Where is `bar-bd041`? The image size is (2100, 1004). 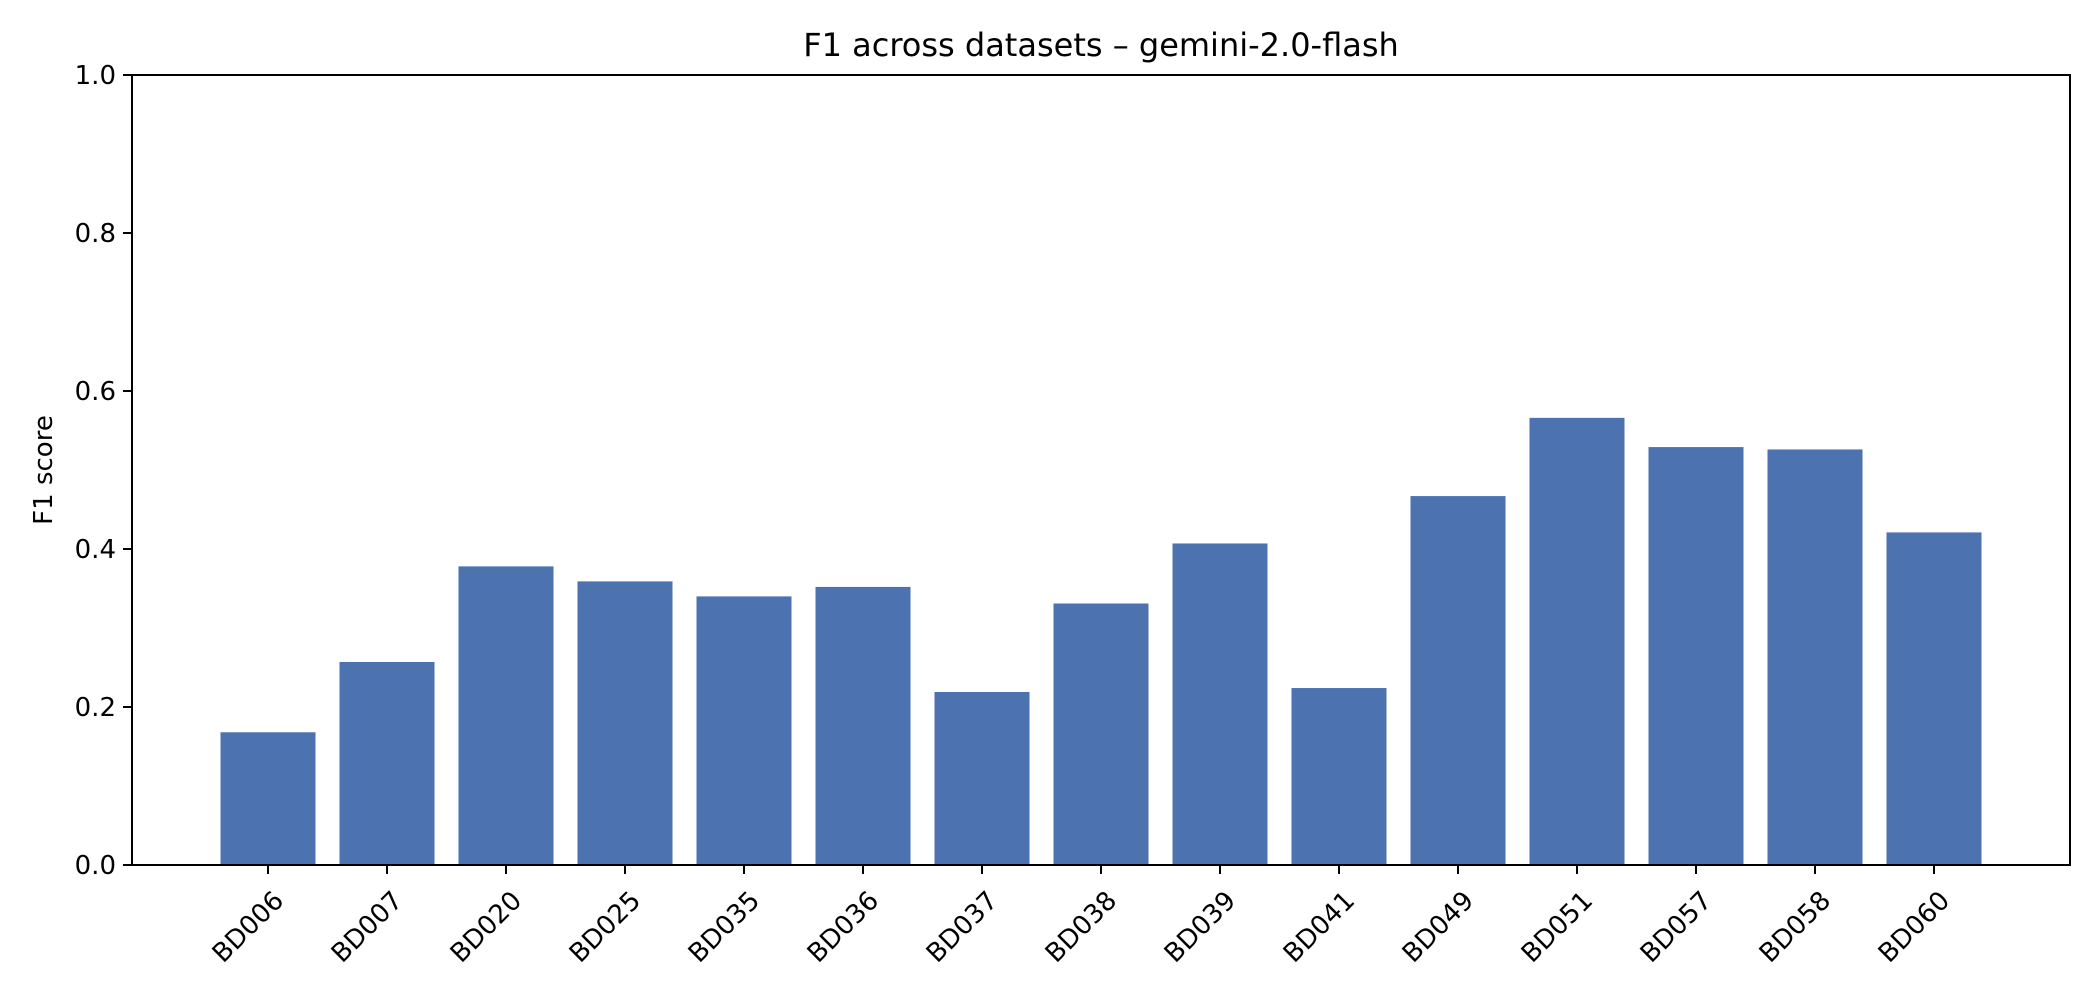 bar-bd041 is located at coordinates (1339, 776).